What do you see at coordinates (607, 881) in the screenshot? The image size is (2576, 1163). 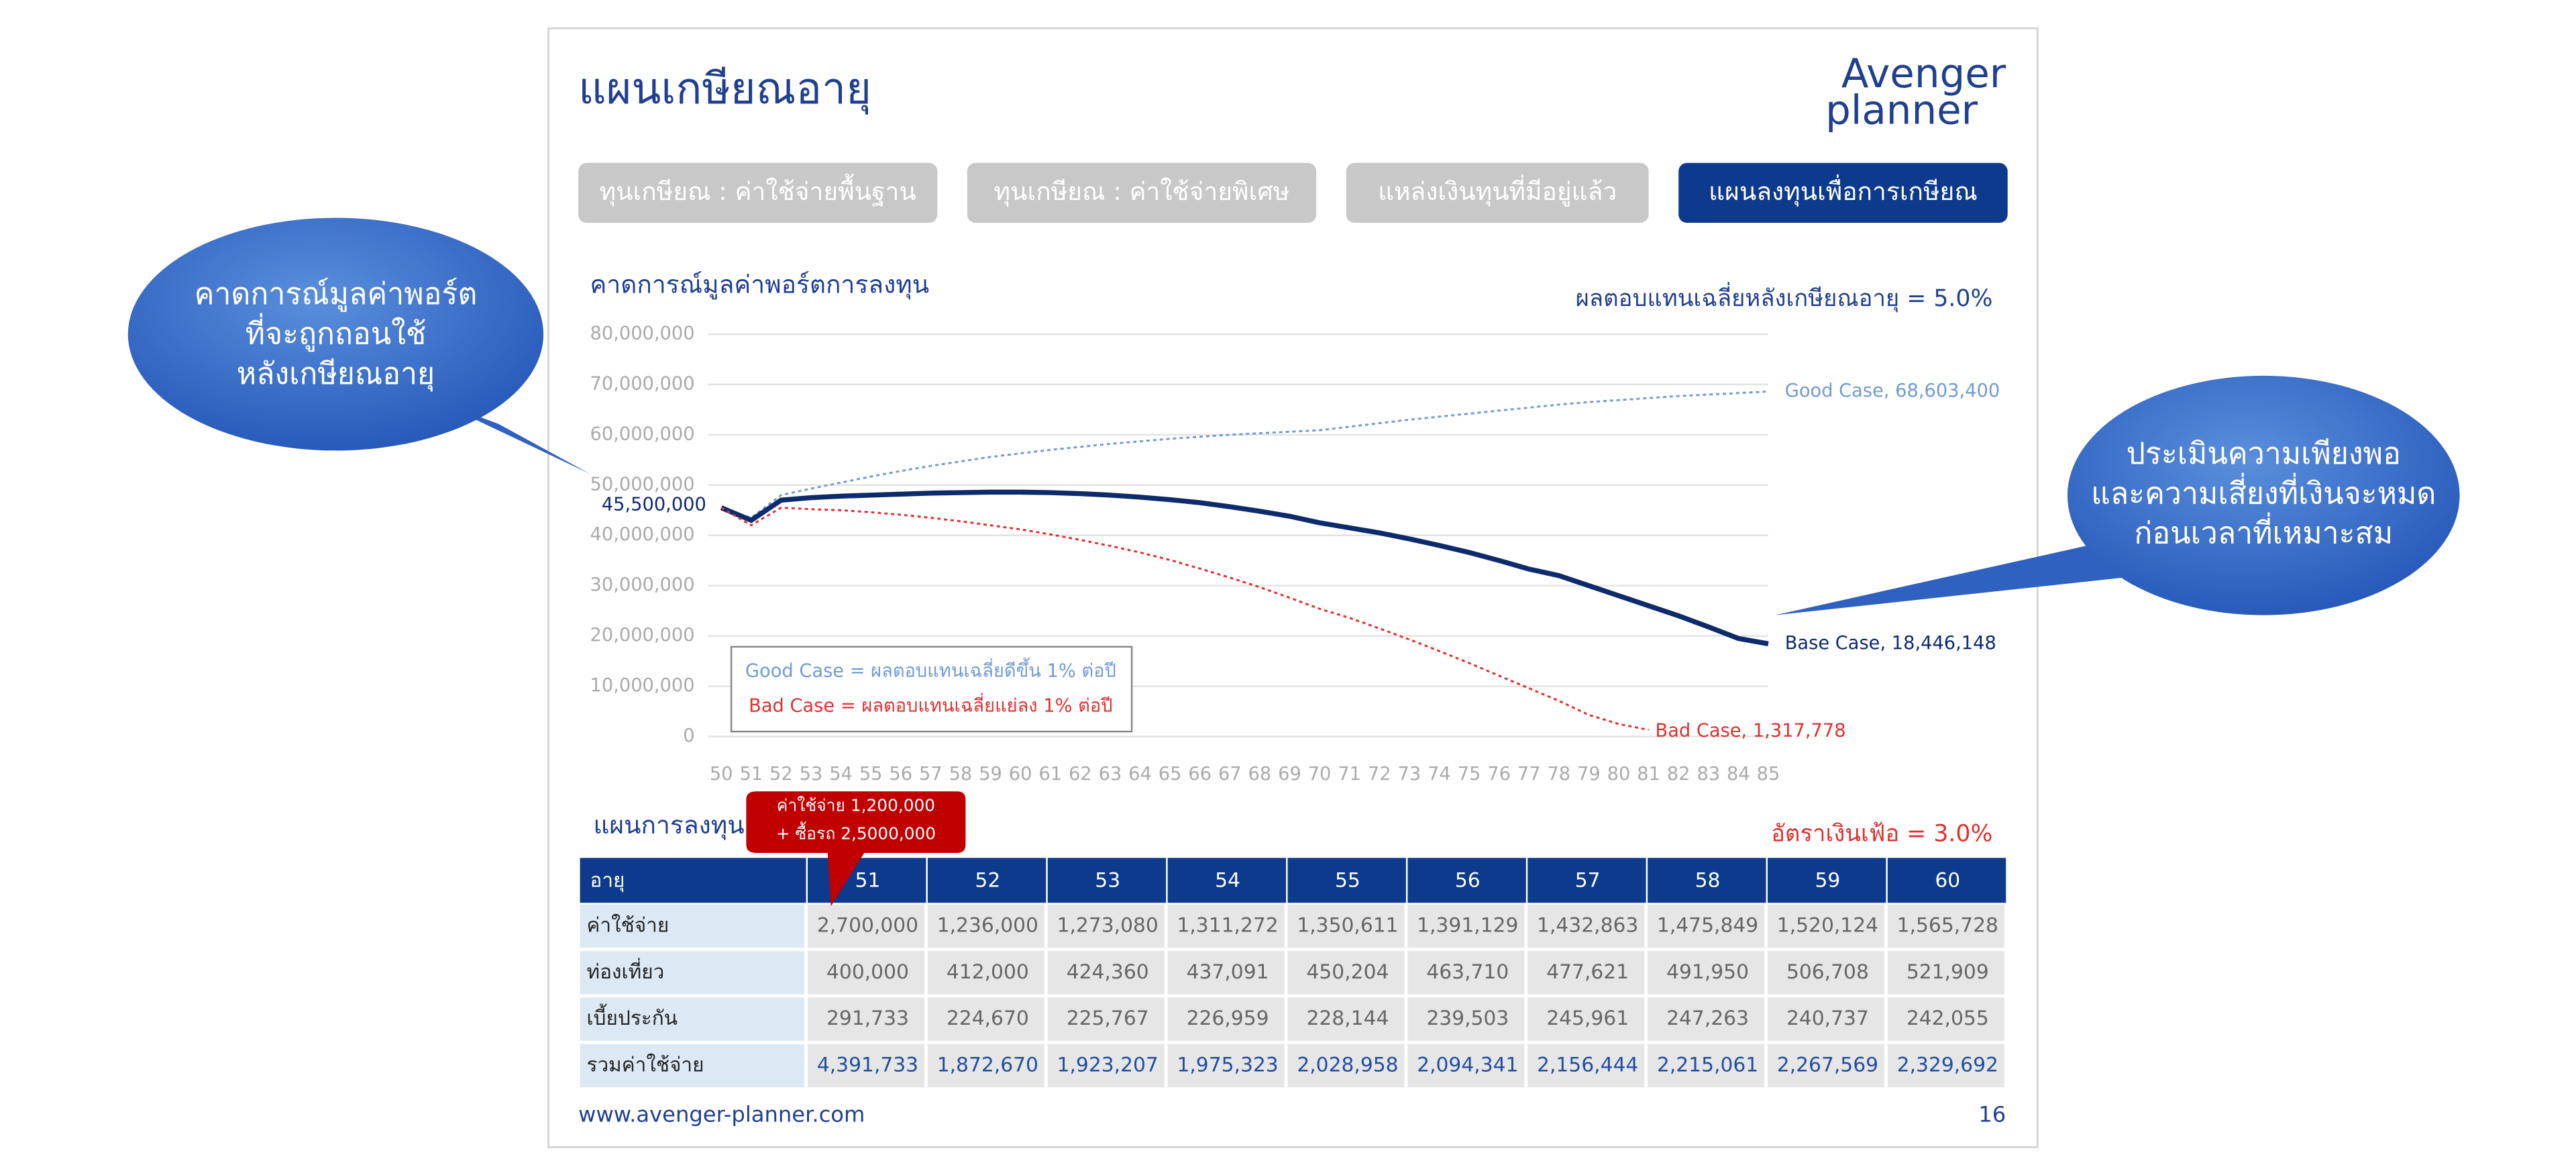 I see `header-text: อายุ` at bounding box center [607, 881].